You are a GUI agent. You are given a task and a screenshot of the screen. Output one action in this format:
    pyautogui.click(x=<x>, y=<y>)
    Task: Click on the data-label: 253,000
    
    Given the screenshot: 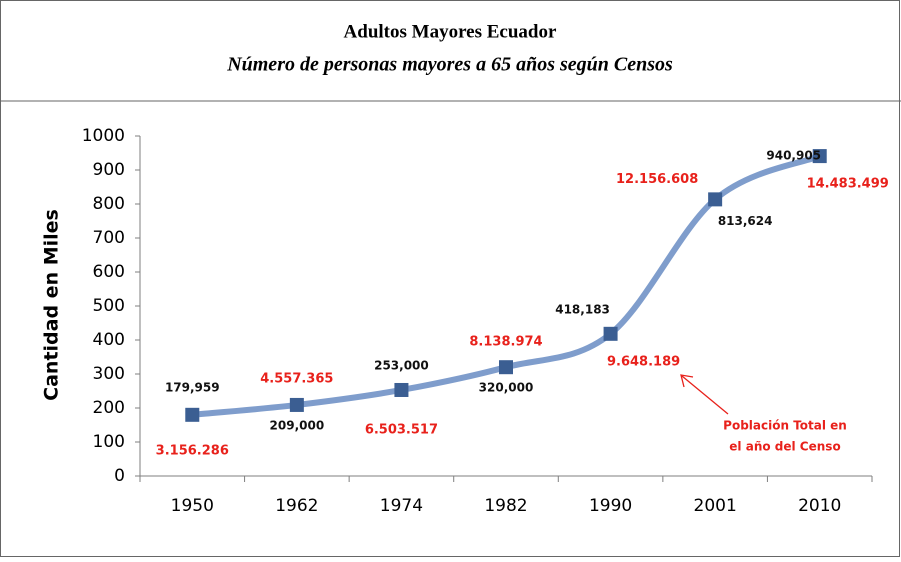 What is the action you would take?
    pyautogui.click(x=401, y=365)
    